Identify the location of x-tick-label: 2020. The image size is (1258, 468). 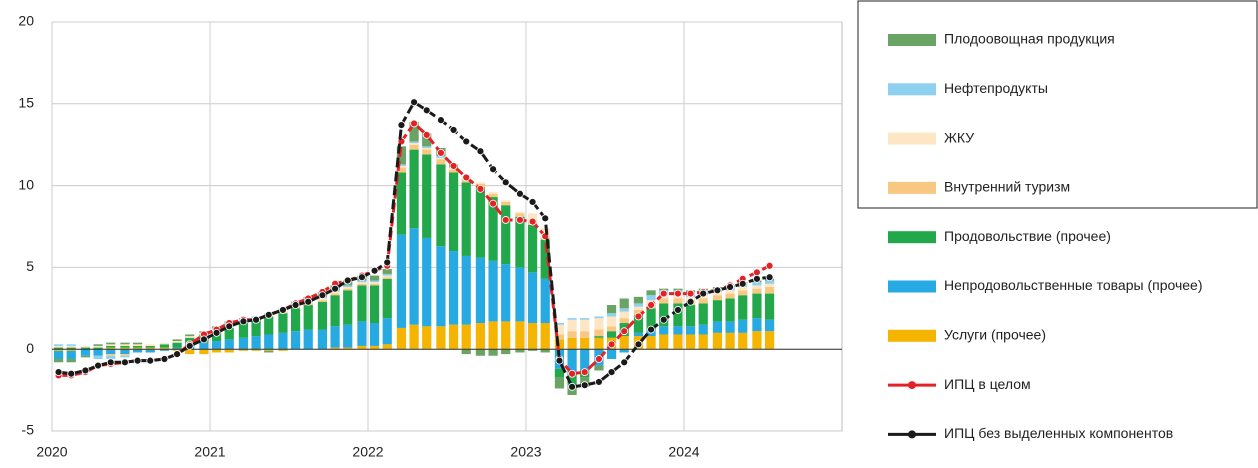
(51, 452).